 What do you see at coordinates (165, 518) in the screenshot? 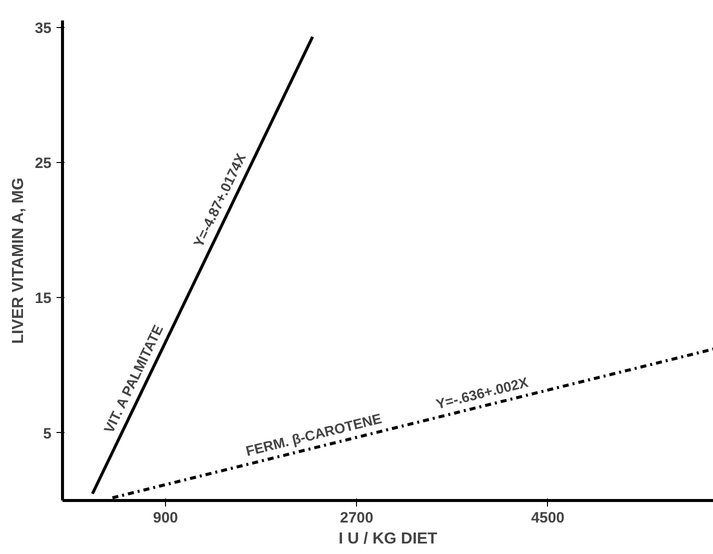
I see `x-tick-label: 900` at bounding box center [165, 518].